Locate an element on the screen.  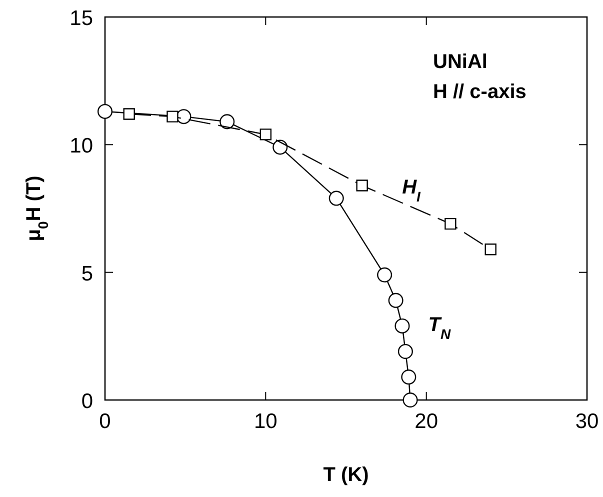
x-tick-label: 30 is located at coordinates (587, 421).